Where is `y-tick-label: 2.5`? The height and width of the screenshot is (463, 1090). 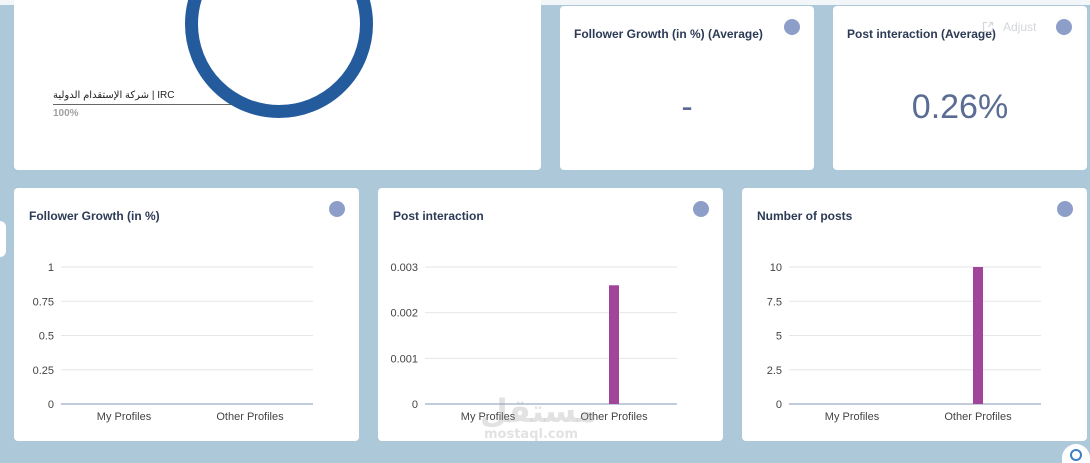 y-tick-label: 2.5 is located at coordinates (774, 371).